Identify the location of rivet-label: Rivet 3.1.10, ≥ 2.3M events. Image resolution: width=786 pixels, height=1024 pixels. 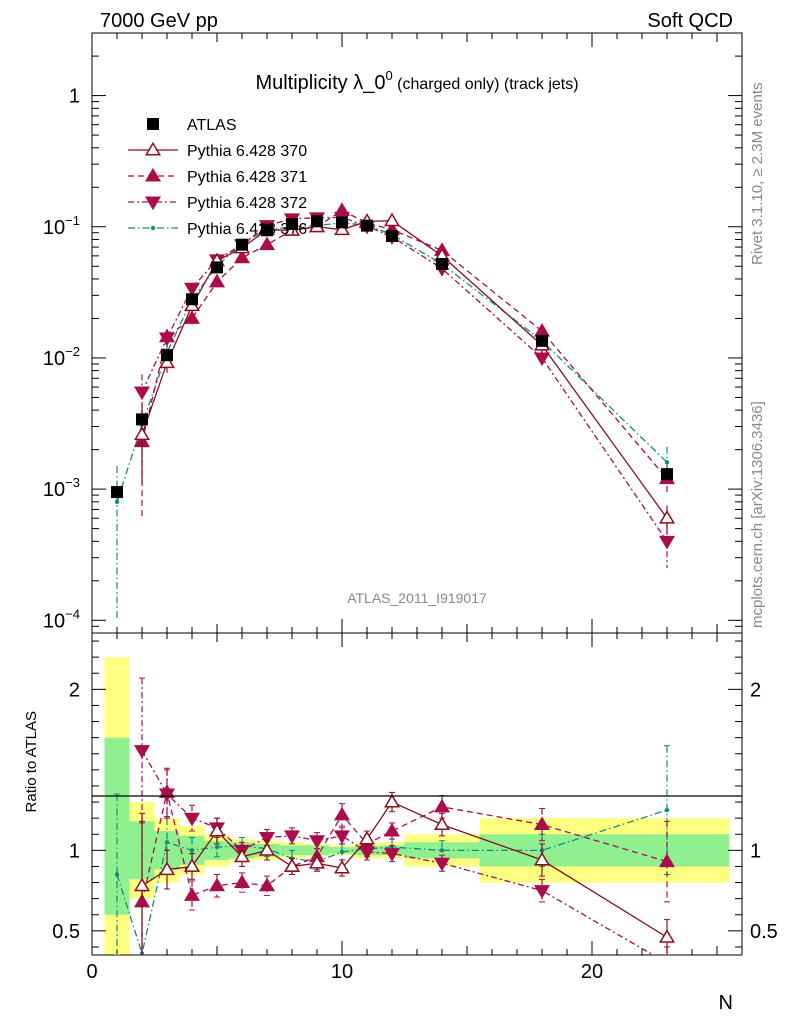
(757, 174).